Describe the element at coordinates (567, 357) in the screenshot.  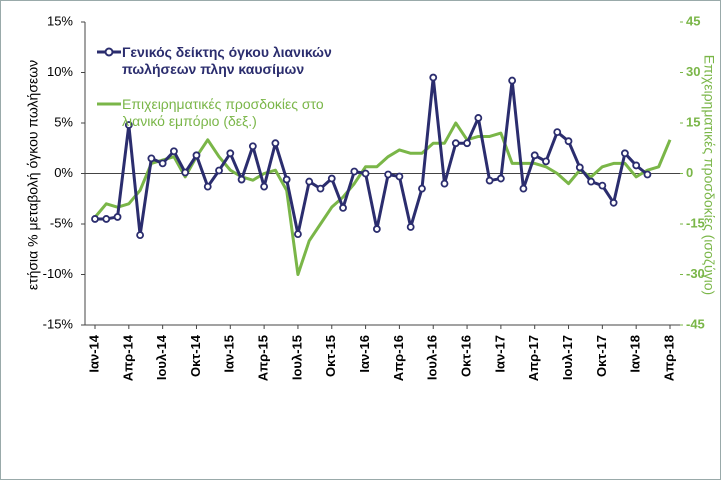
I see `x-tick-label: Ιουλ-17` at that location.